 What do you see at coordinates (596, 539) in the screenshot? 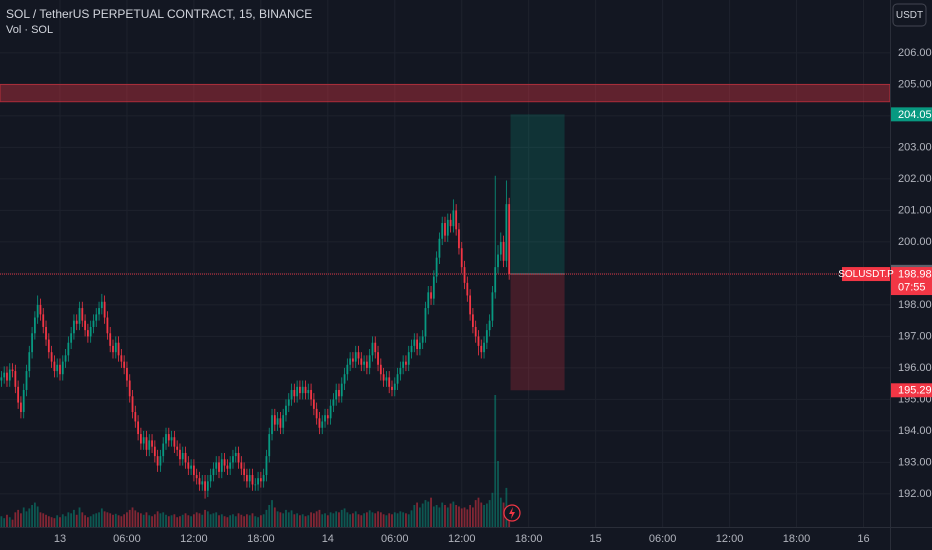
I see `x-tick-label: 15` at bounding box center [596, 539].